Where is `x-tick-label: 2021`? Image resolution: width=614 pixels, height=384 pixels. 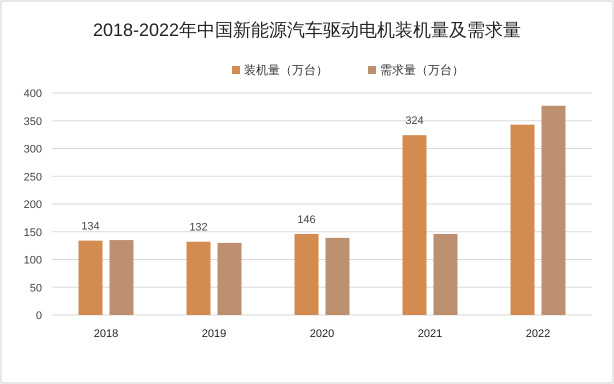 x-tick-label: 2021 is located at coordinates (430, 334).